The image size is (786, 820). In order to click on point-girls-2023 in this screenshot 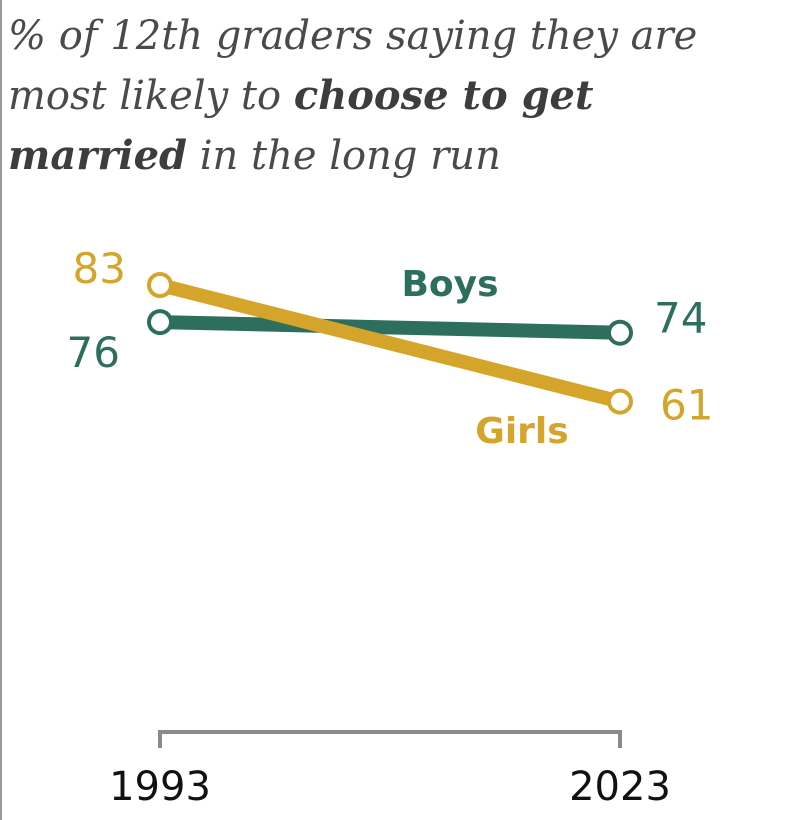, I will do `click(620, 401)`.